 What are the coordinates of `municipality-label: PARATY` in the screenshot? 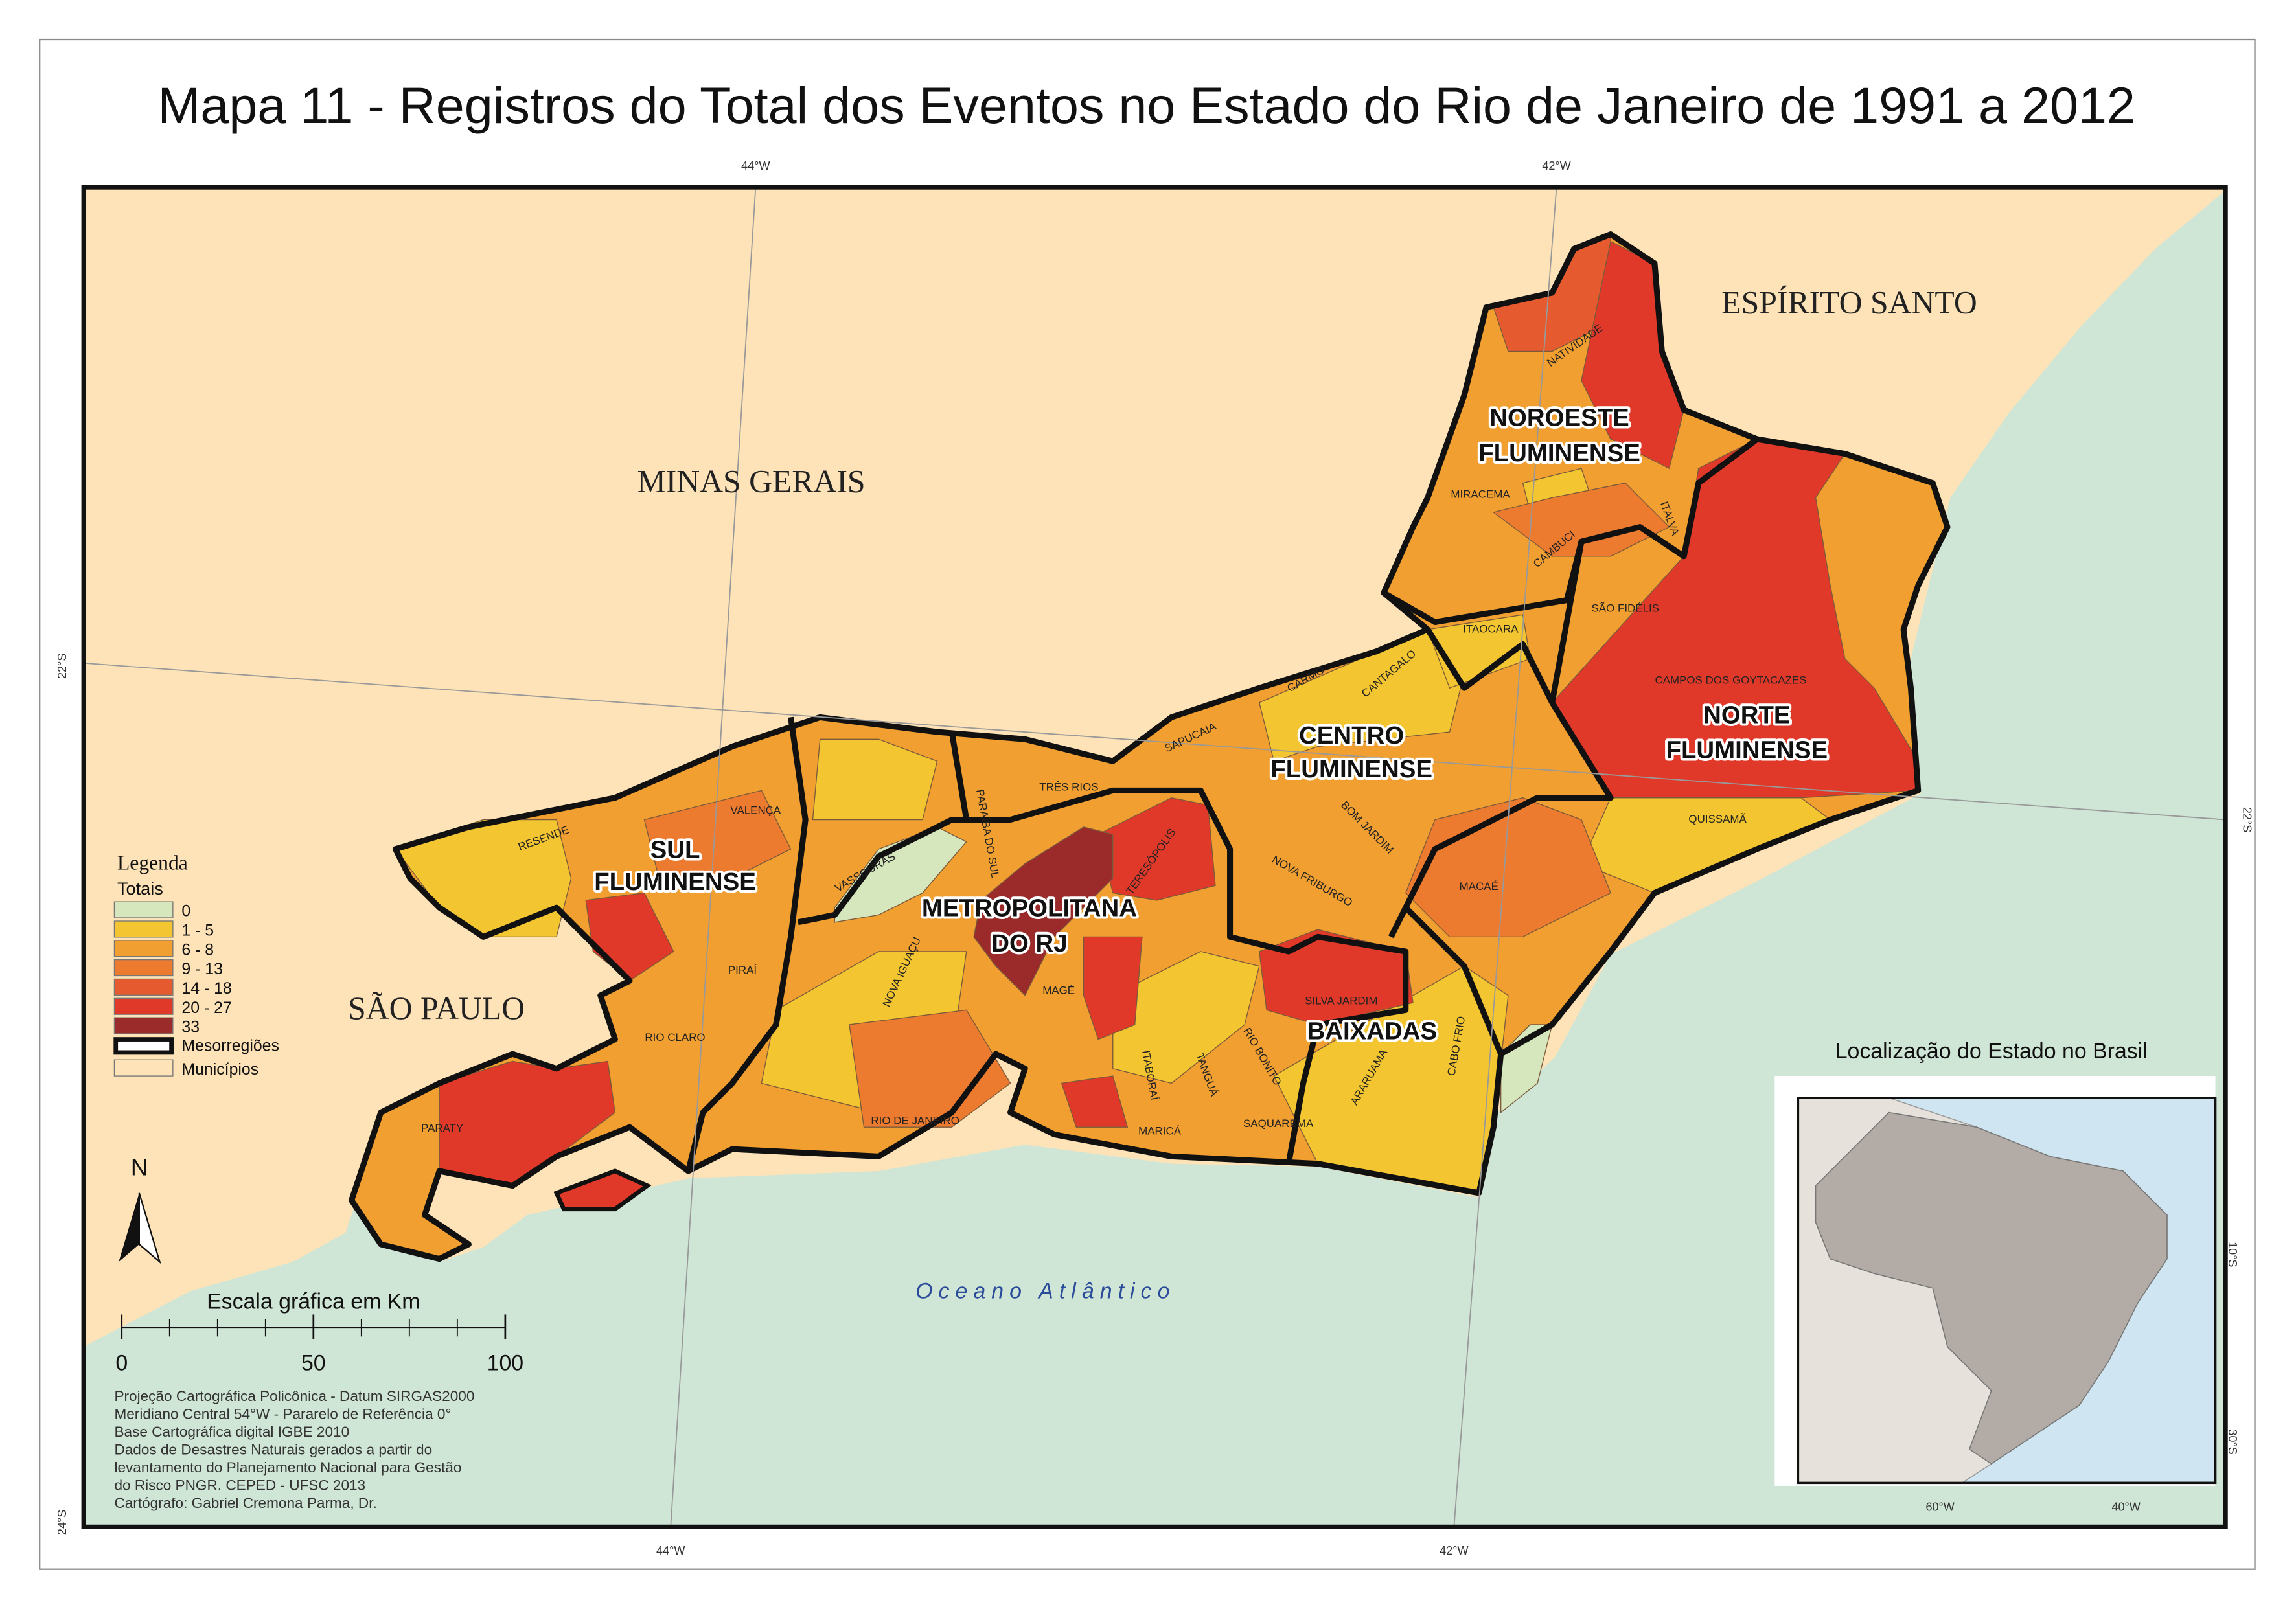 It's located at (442, 1128).